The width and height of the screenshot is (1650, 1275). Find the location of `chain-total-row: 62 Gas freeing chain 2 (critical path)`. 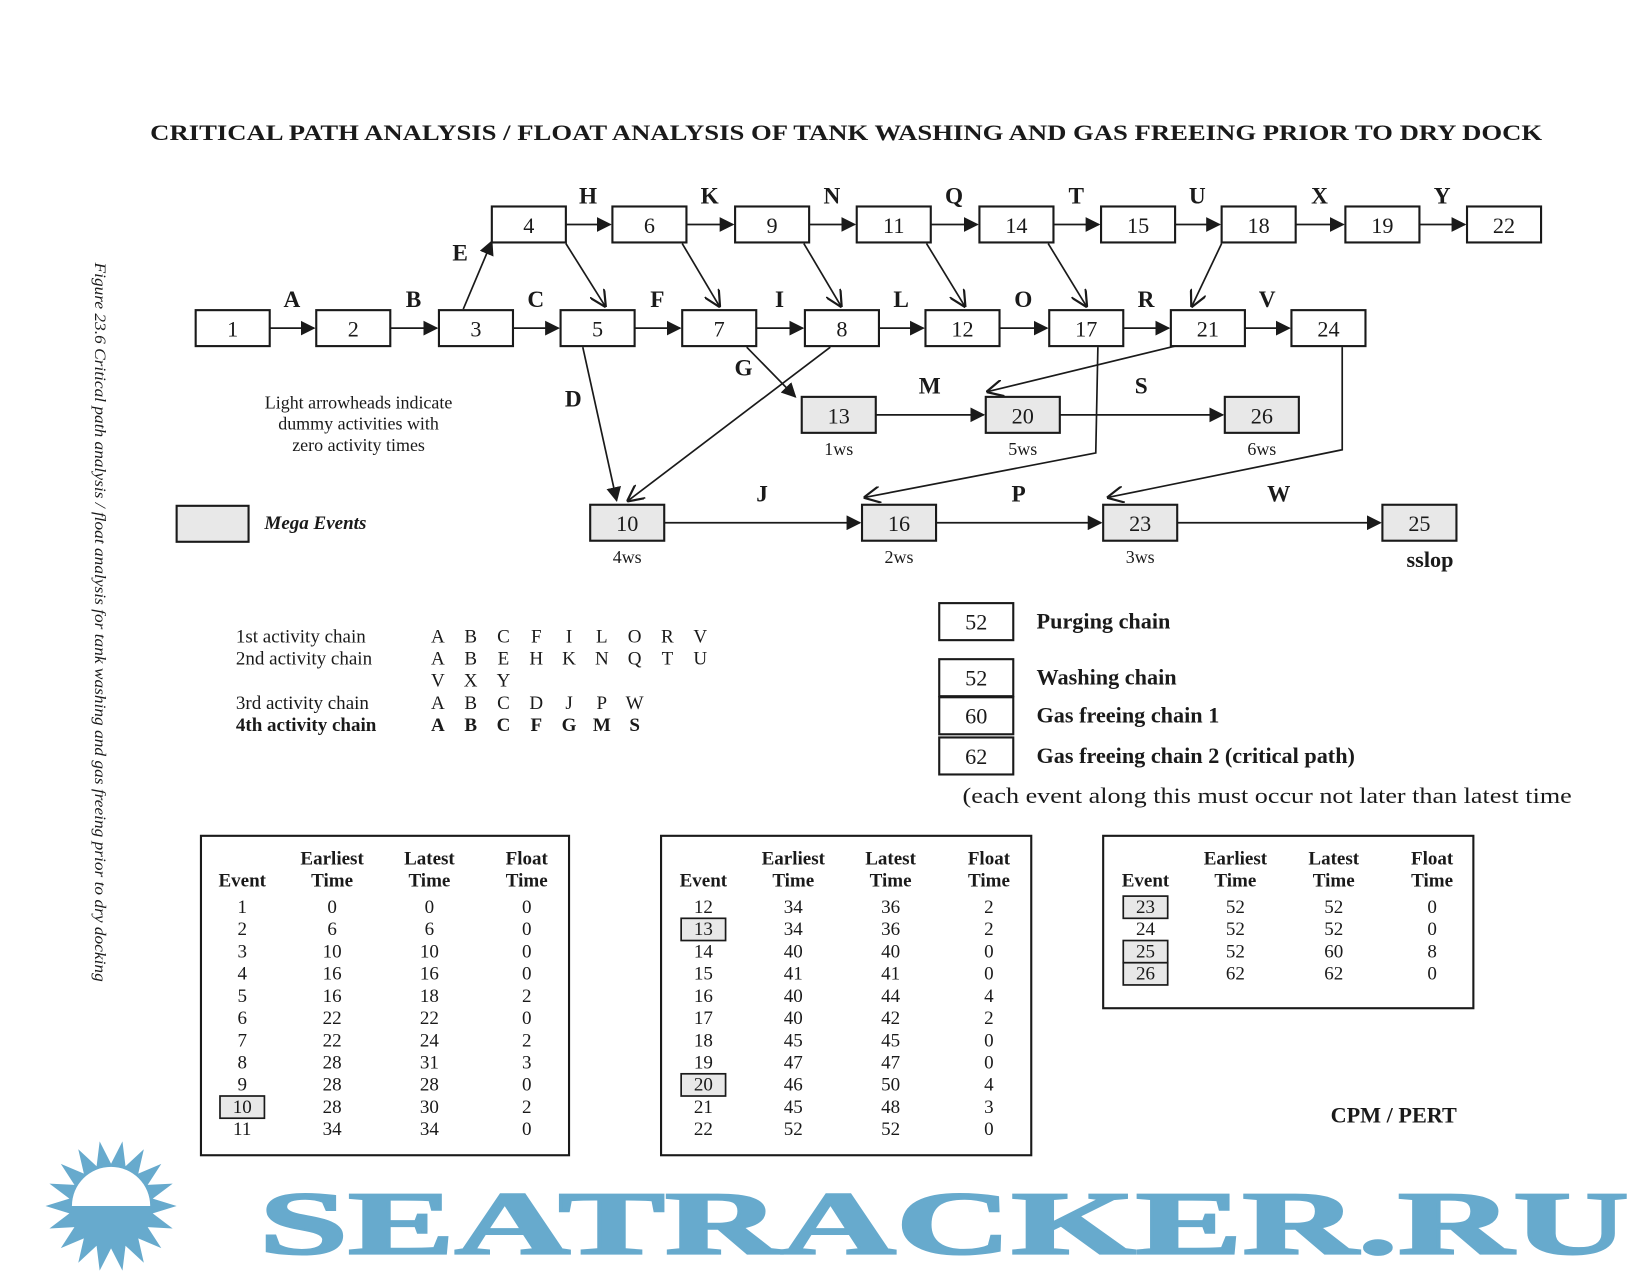

chain-total-row: 62 Gas freeing chain 2 (critical path) is located at coordinates (1146, 756).